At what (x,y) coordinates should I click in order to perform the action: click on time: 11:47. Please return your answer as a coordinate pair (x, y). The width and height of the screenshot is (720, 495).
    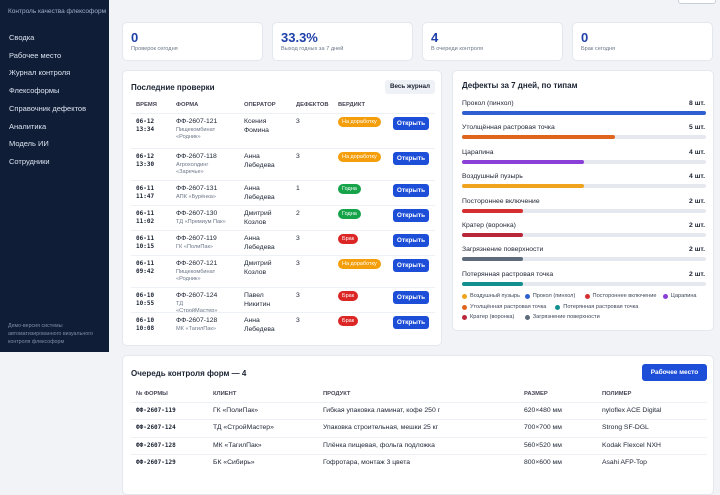
    Looking at the image, I should click on (145, 196).